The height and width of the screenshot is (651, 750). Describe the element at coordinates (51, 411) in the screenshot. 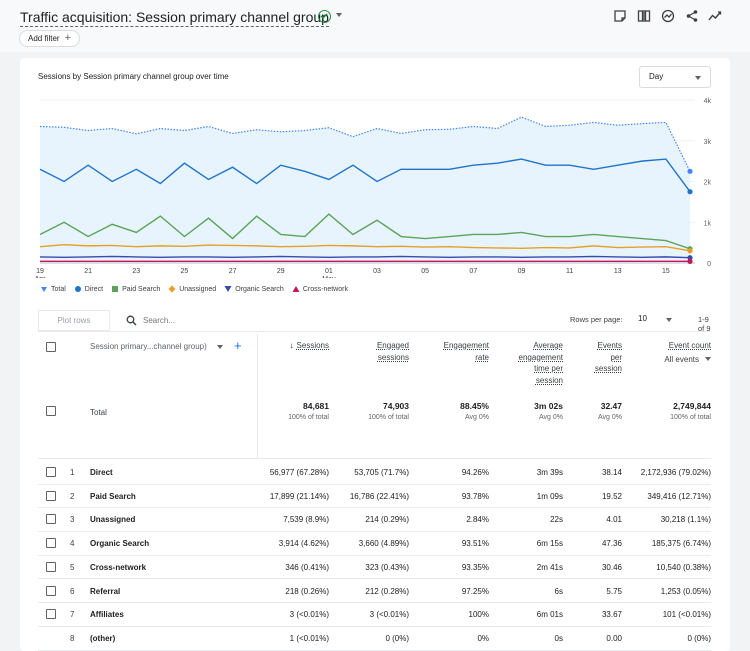

I see `totals-checkbox` at that location.